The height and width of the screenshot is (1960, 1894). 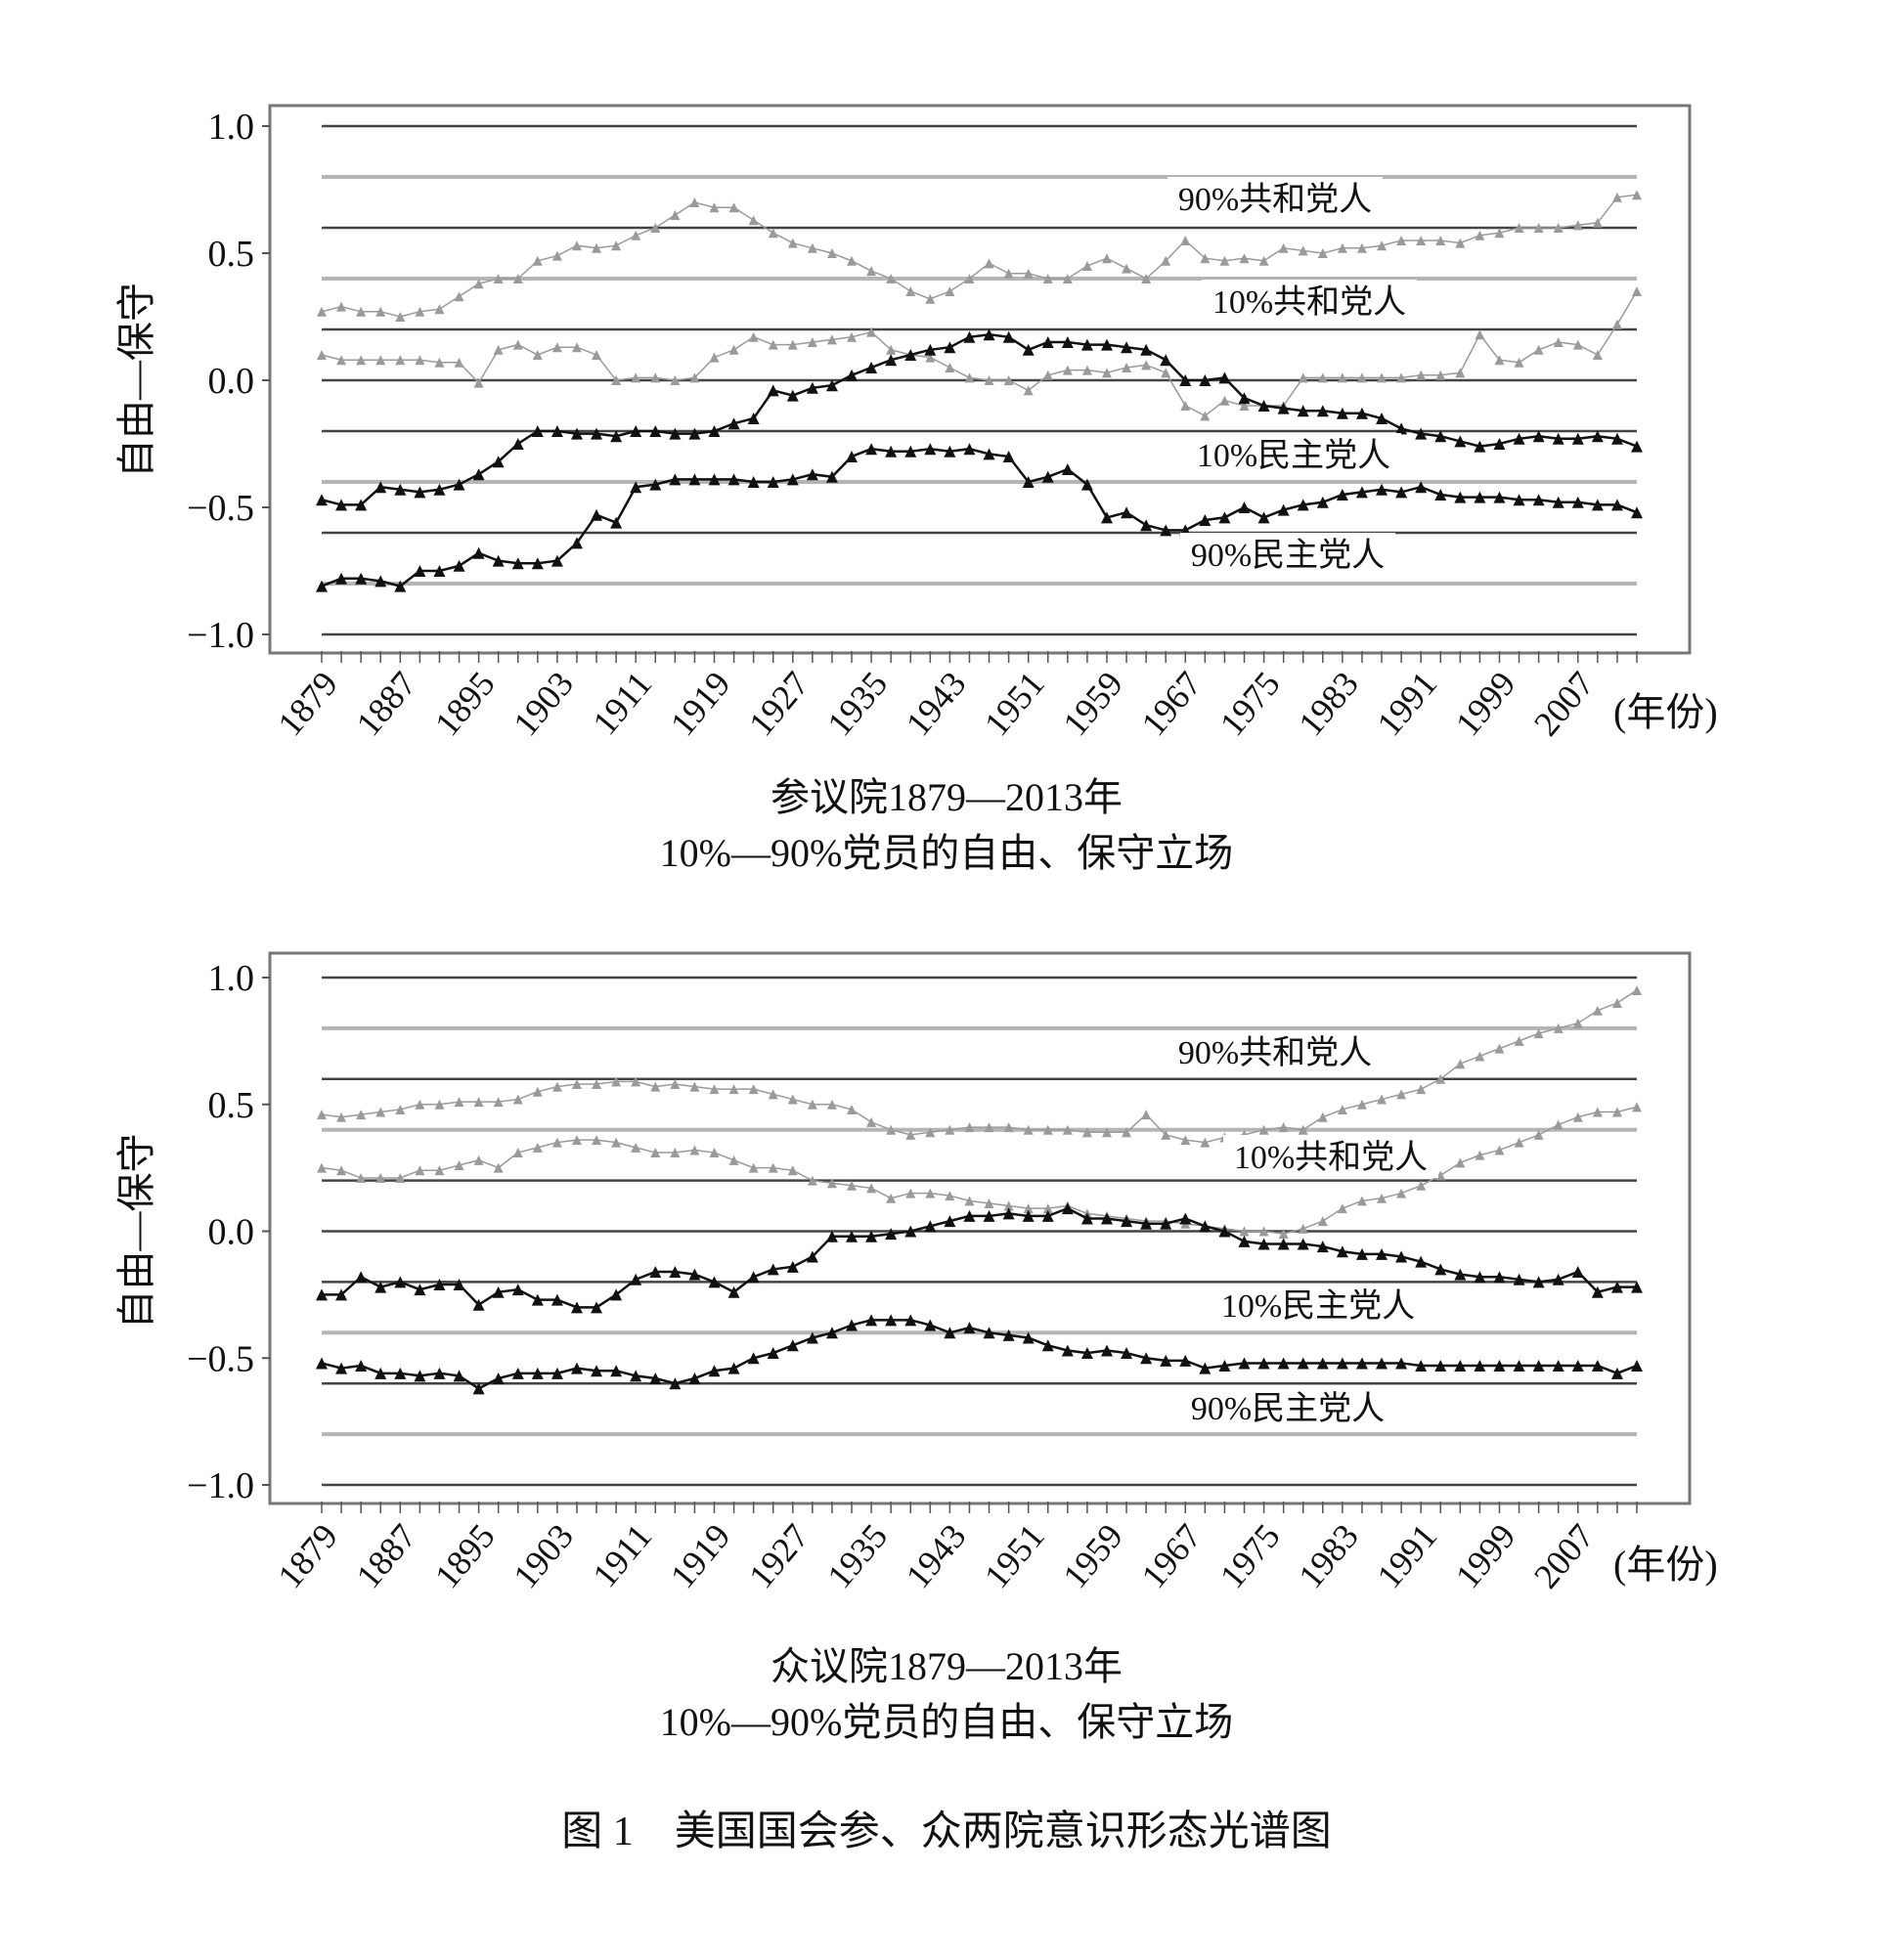 I want to click on series-label: 10%共和党人, so click(x=1331, y=1157).